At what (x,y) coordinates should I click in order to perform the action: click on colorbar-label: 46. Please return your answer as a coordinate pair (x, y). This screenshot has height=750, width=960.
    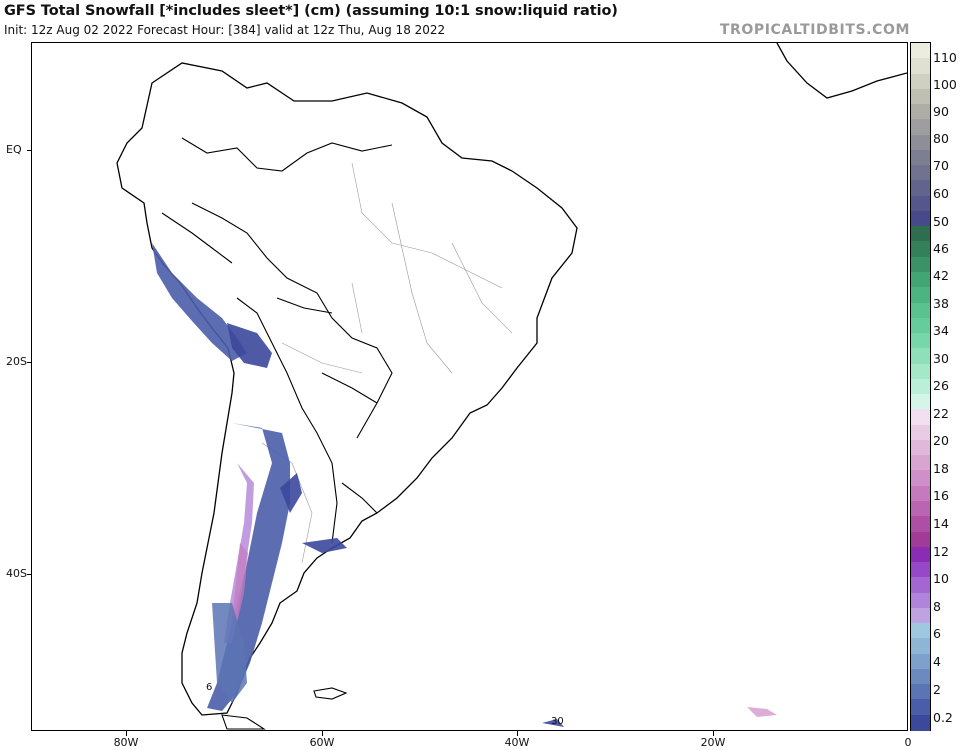
    Looking at the image, I should click on (941, 248).